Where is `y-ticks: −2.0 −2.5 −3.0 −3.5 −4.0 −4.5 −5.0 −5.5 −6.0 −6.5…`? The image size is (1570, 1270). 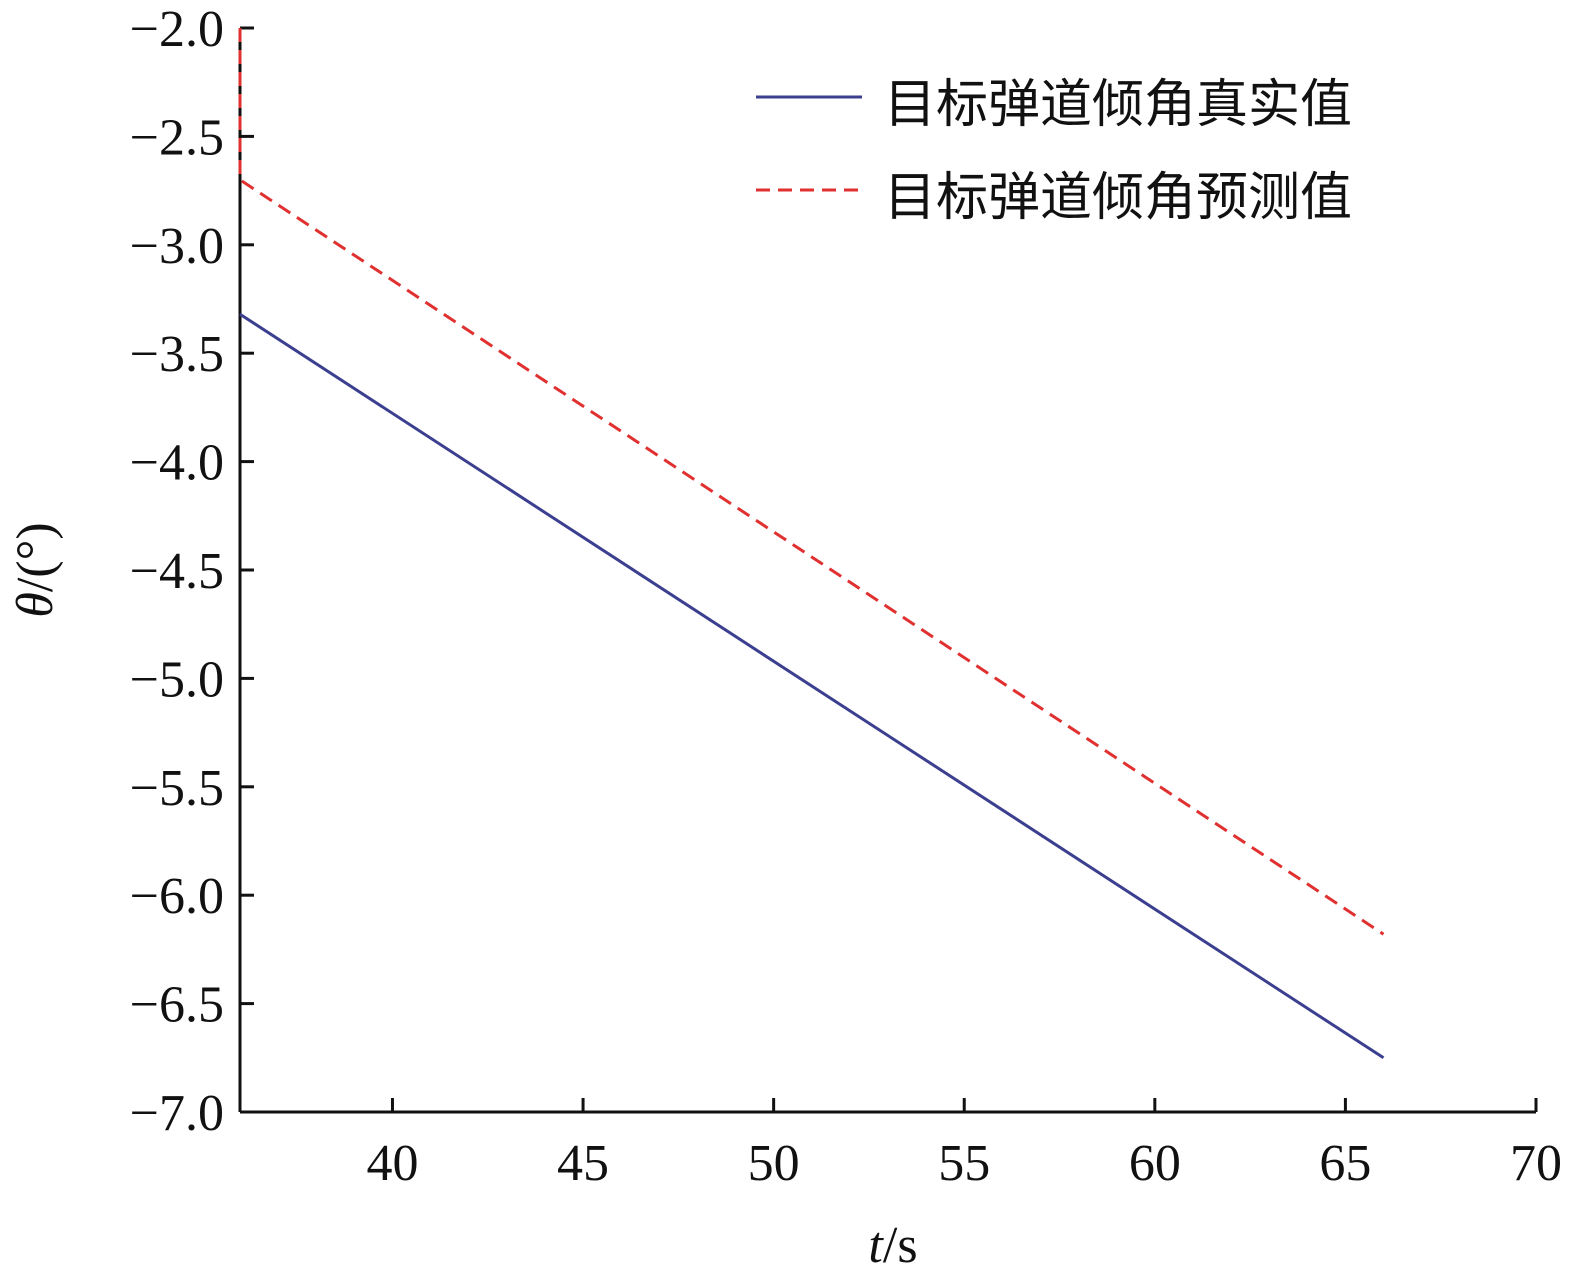
y-ticks: −2.0 −2.5 −3.0 −3.5 −4.0 −4.5 −5.0 −5.5 −6.0 −6.5… is located at coordinates (192, 571).